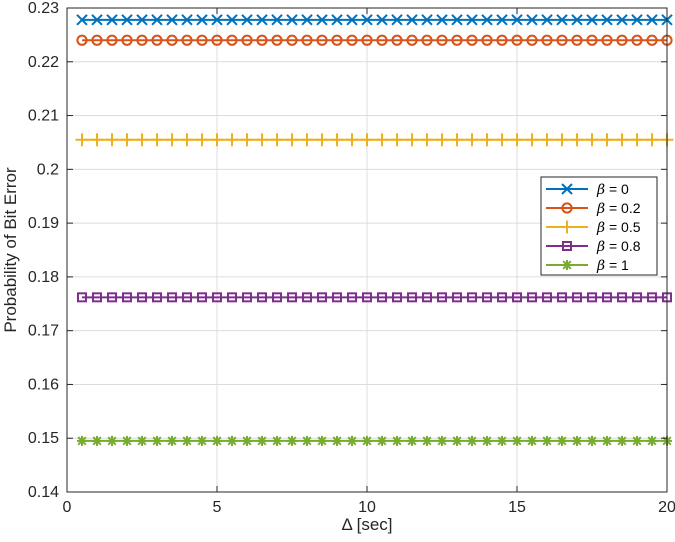 The image size is (675, 542). I want to click on legend-item: β = 0, so click(587, 189).